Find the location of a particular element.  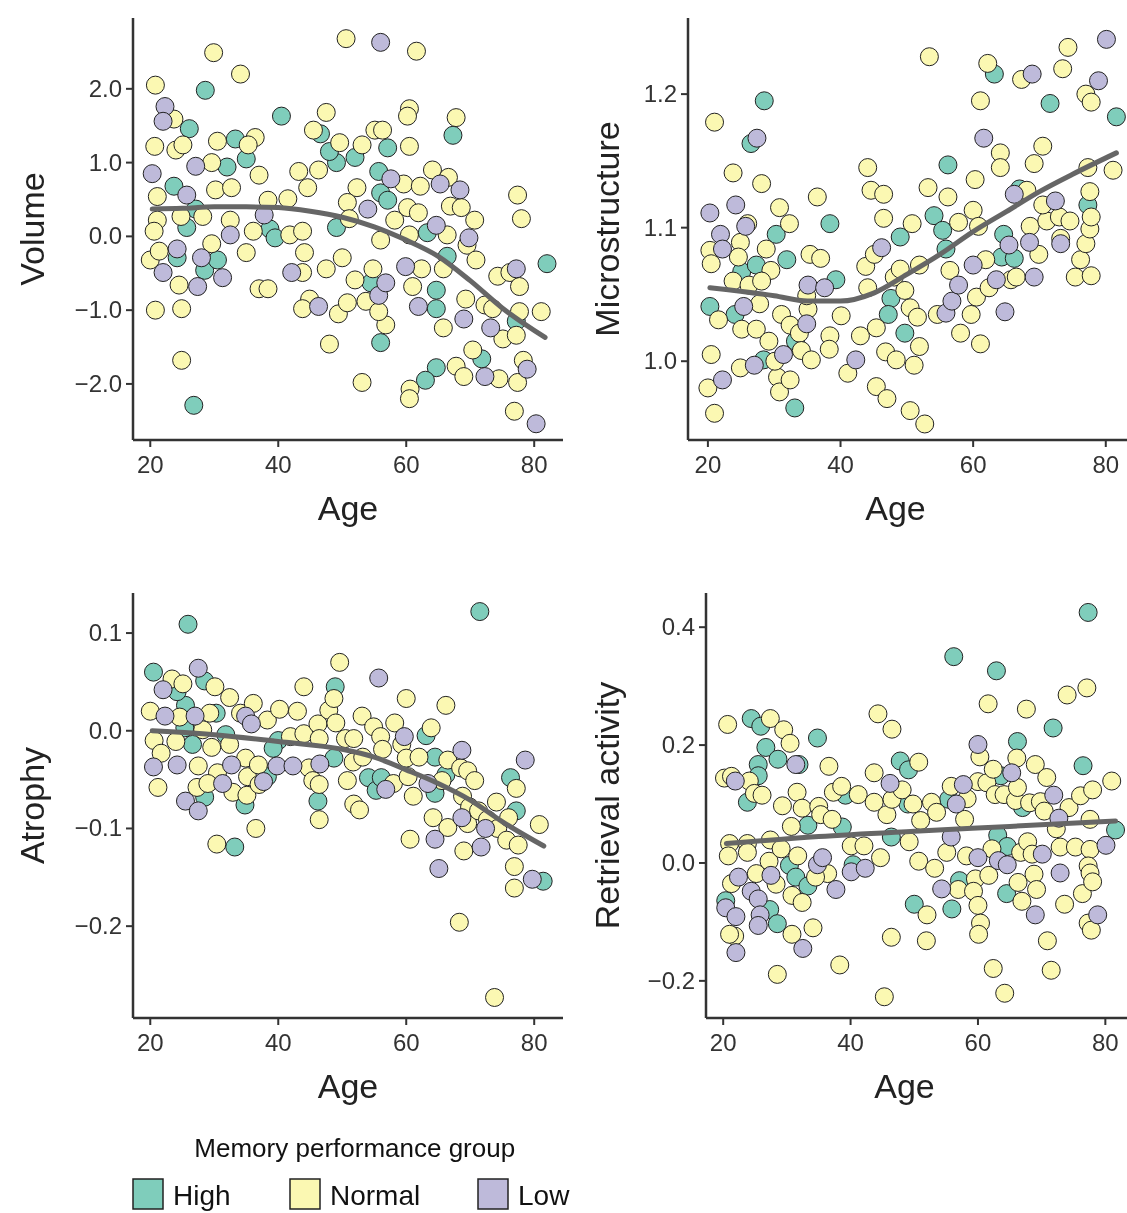

legend-title: Memory performance group is located at coordinates (355, 1148).